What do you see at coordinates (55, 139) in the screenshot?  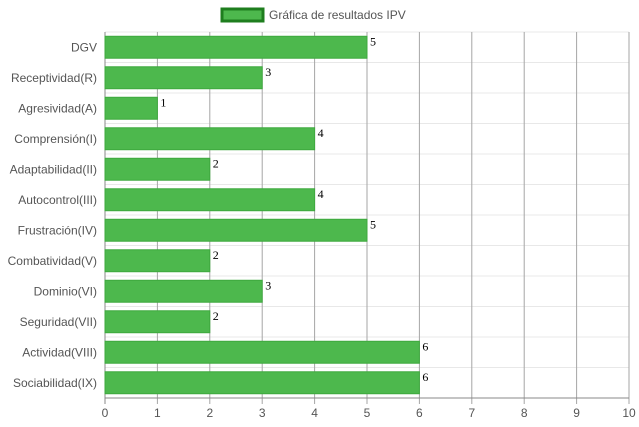 I see `y-tick-label: Comprensión(I)` at bounding box center [55, 139].